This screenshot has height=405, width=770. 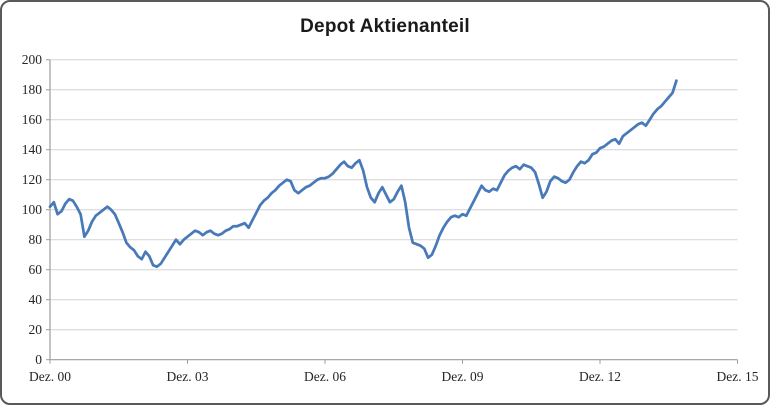 What do you see at coordinates (31, 89) in the screenshot?
I see `y-tick-label: 180` at bounding box center [31, 89].